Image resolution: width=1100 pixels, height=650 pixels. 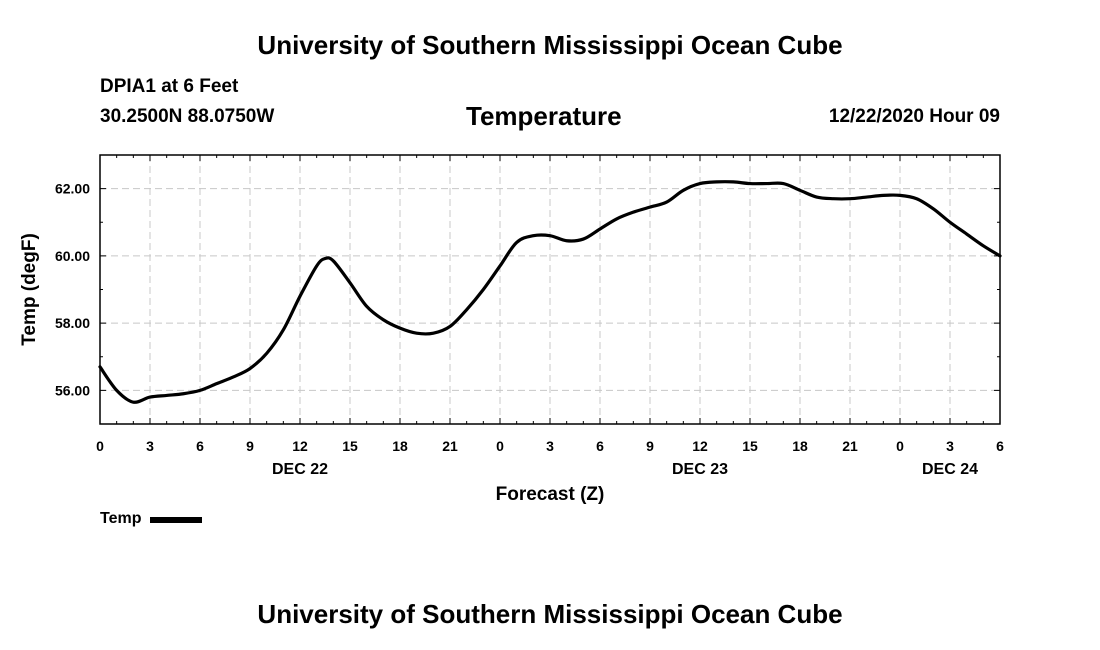 What do you see at coordinates (176, 520) in the screenshot?
I see `legend-line-swatch` at bounding box center [176, 520].